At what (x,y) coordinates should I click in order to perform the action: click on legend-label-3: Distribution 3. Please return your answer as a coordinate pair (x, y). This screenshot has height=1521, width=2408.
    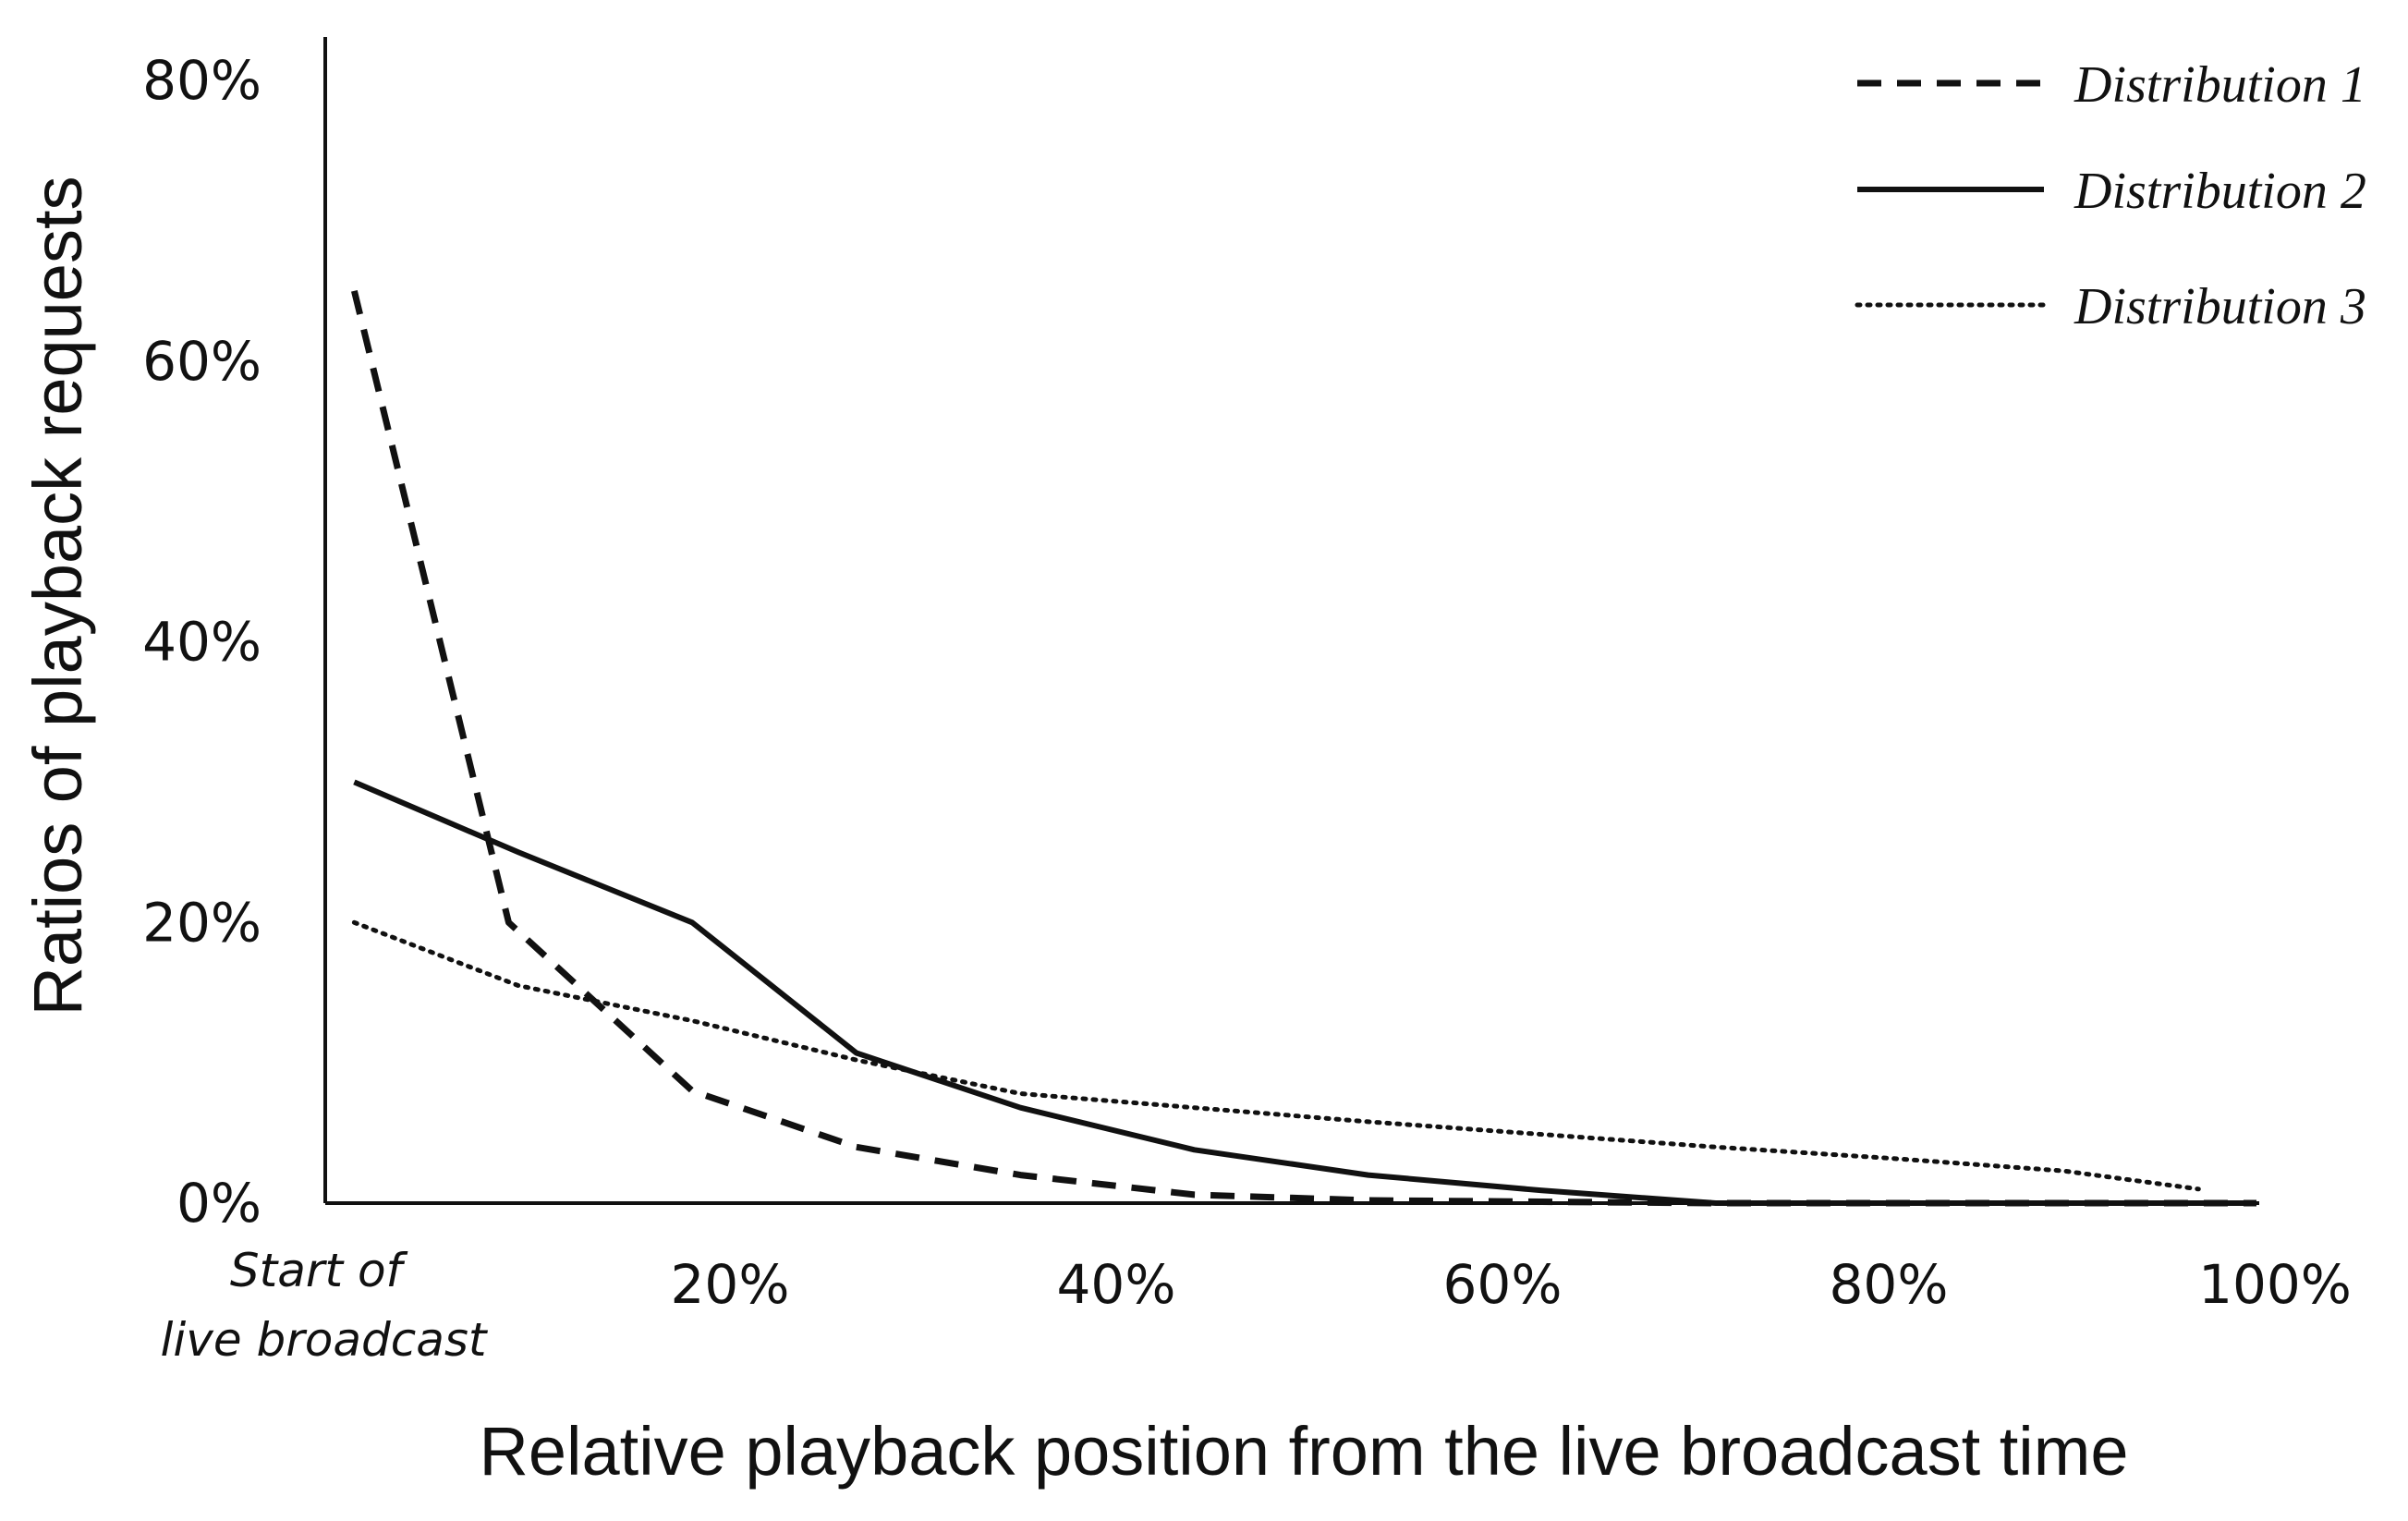
    Looking at the image, I should click on (2220, 306).